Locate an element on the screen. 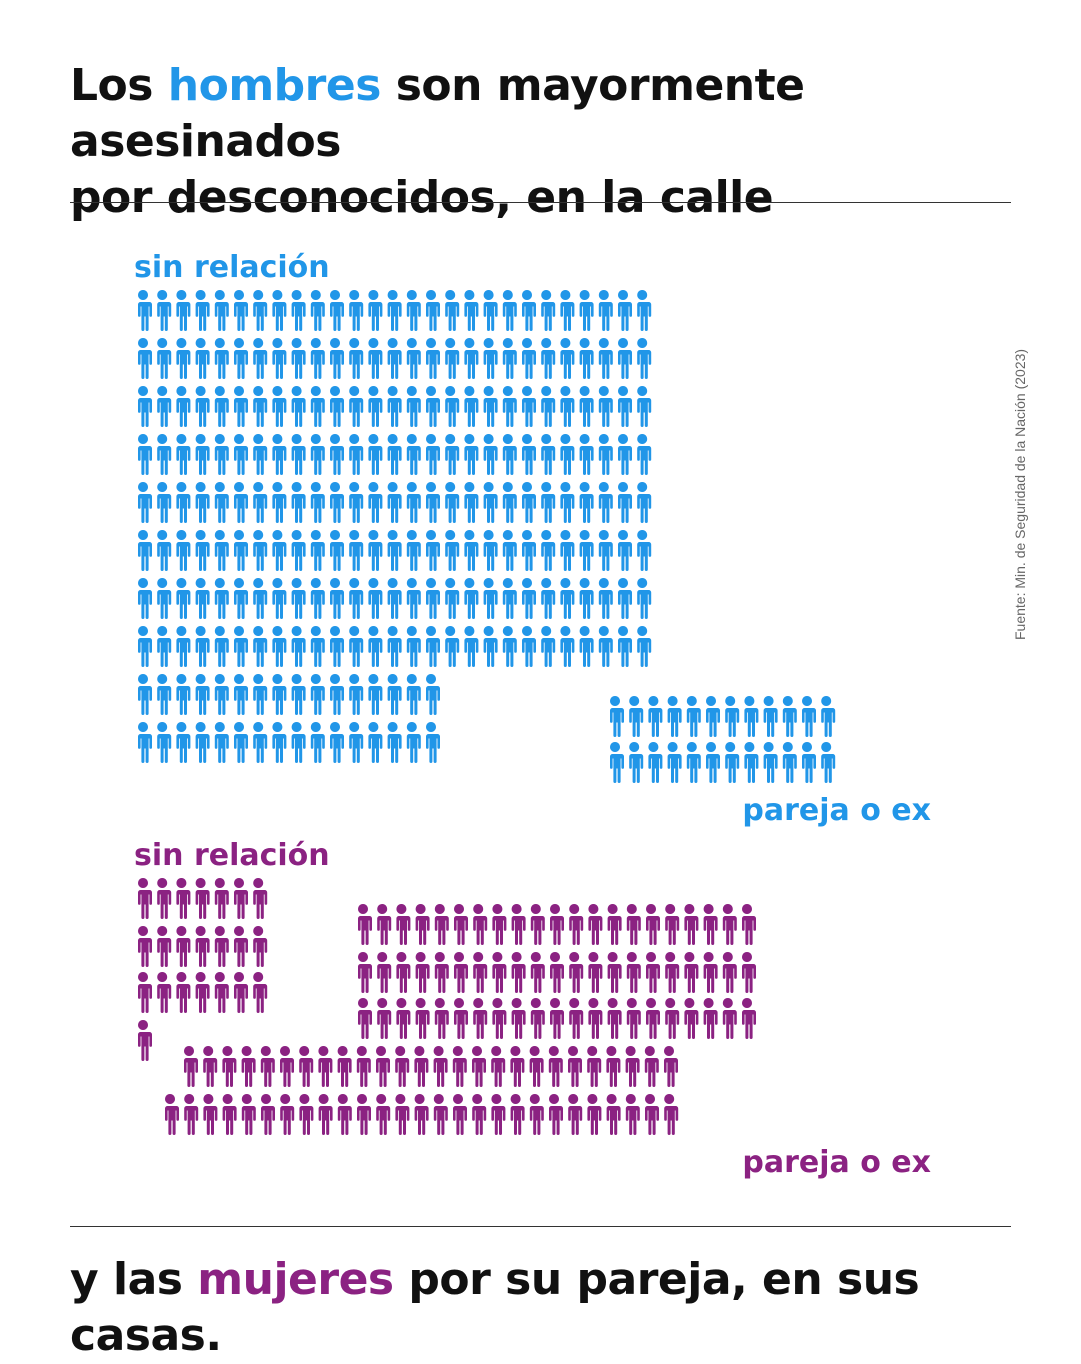 Image resolution: width=1081 pixels, height=1364 pixels. mujeres-series-label: pareja o ex is located at coordinates (836, 1162).